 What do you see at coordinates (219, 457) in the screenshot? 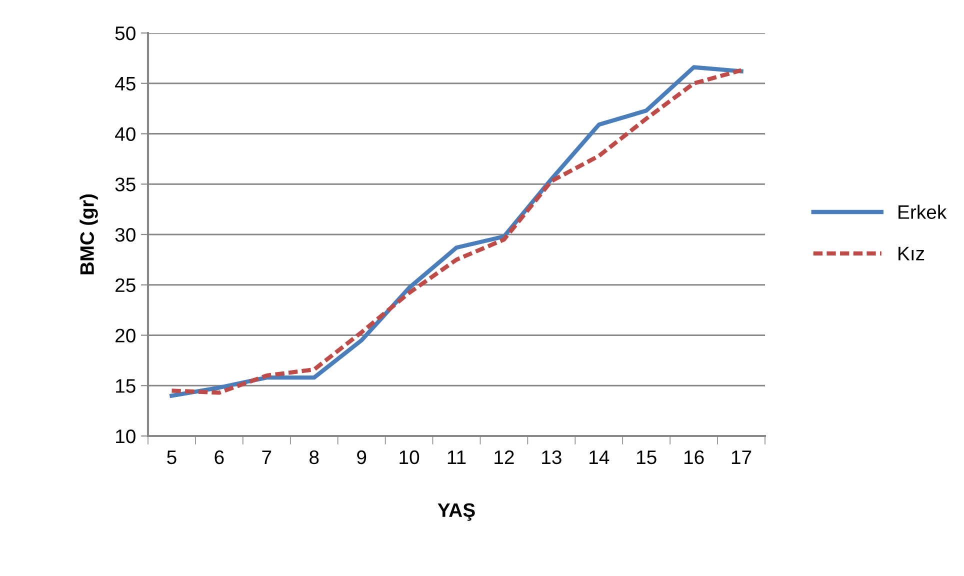
I see `x-tick-label: 6` at bounding box center [219, 457].